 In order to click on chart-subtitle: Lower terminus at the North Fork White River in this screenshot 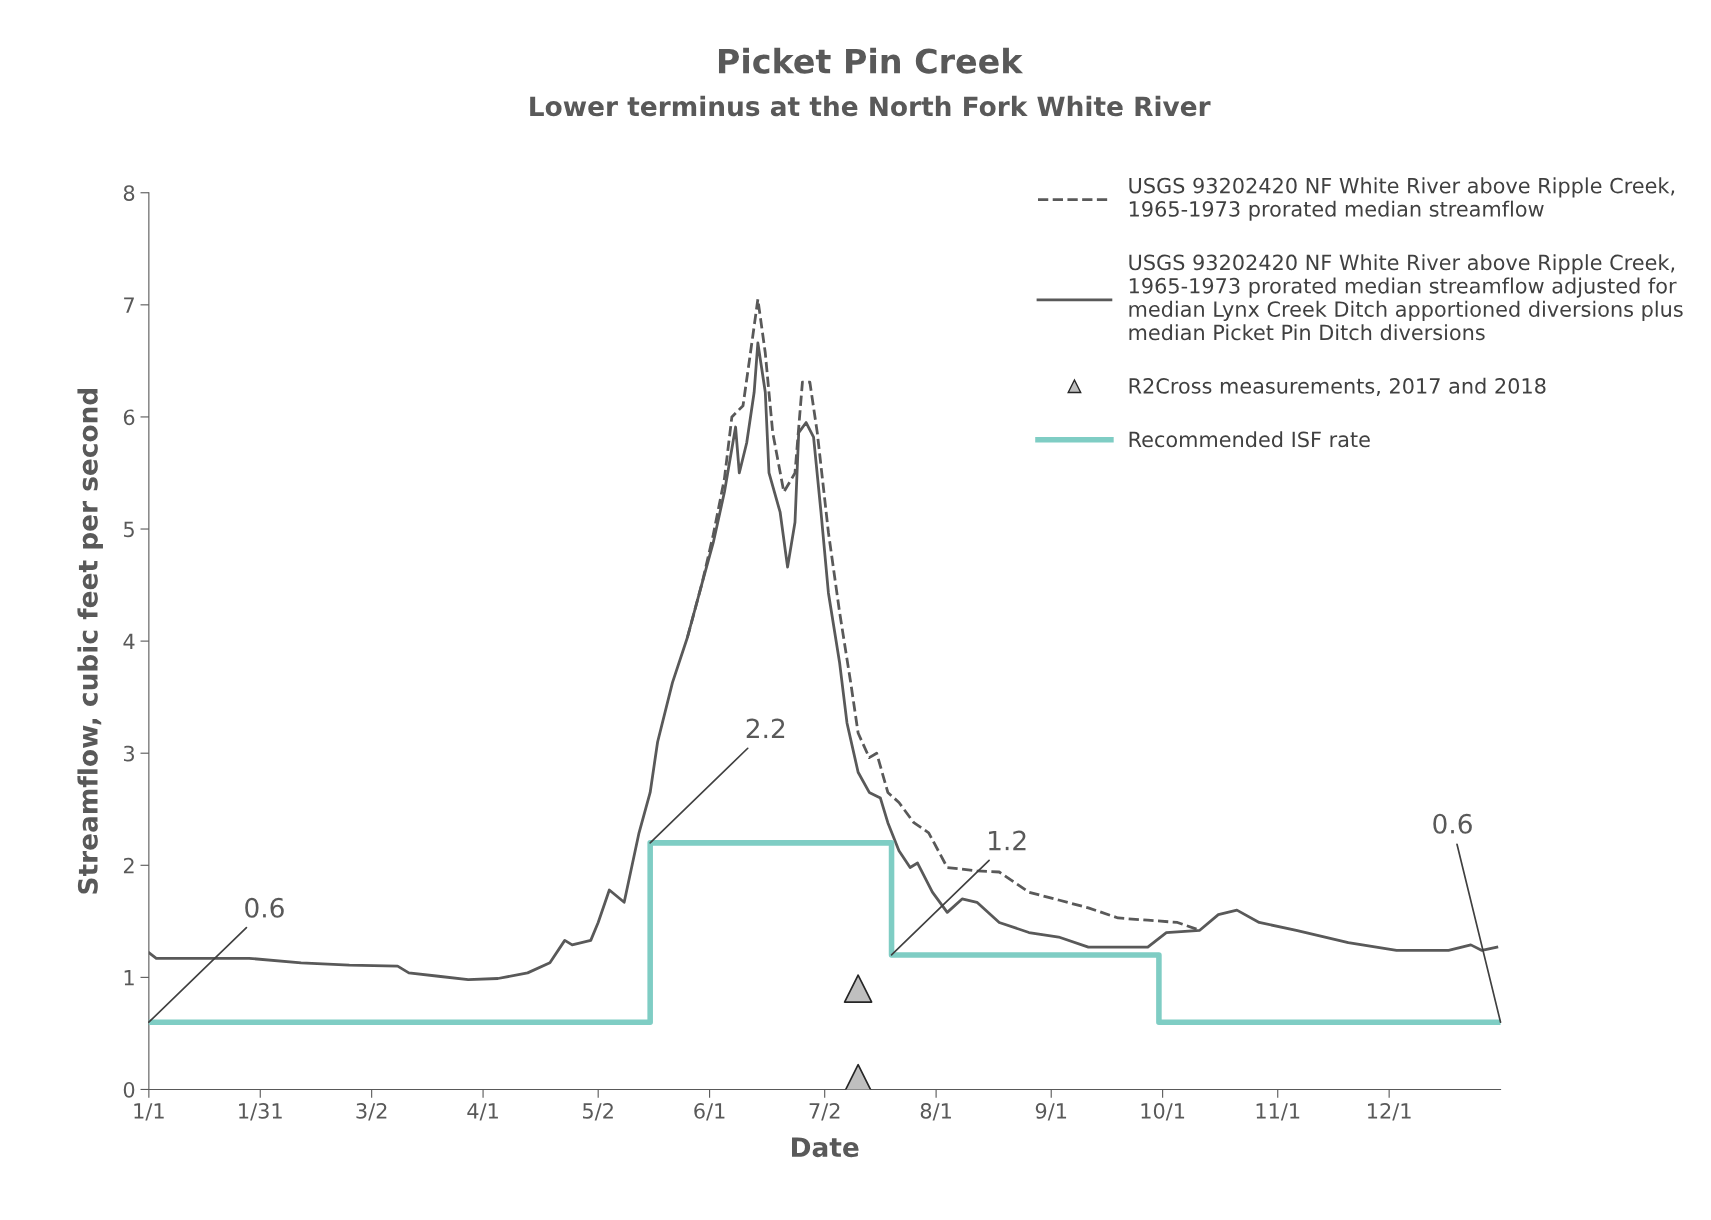, I will do `click(870, 106)`.